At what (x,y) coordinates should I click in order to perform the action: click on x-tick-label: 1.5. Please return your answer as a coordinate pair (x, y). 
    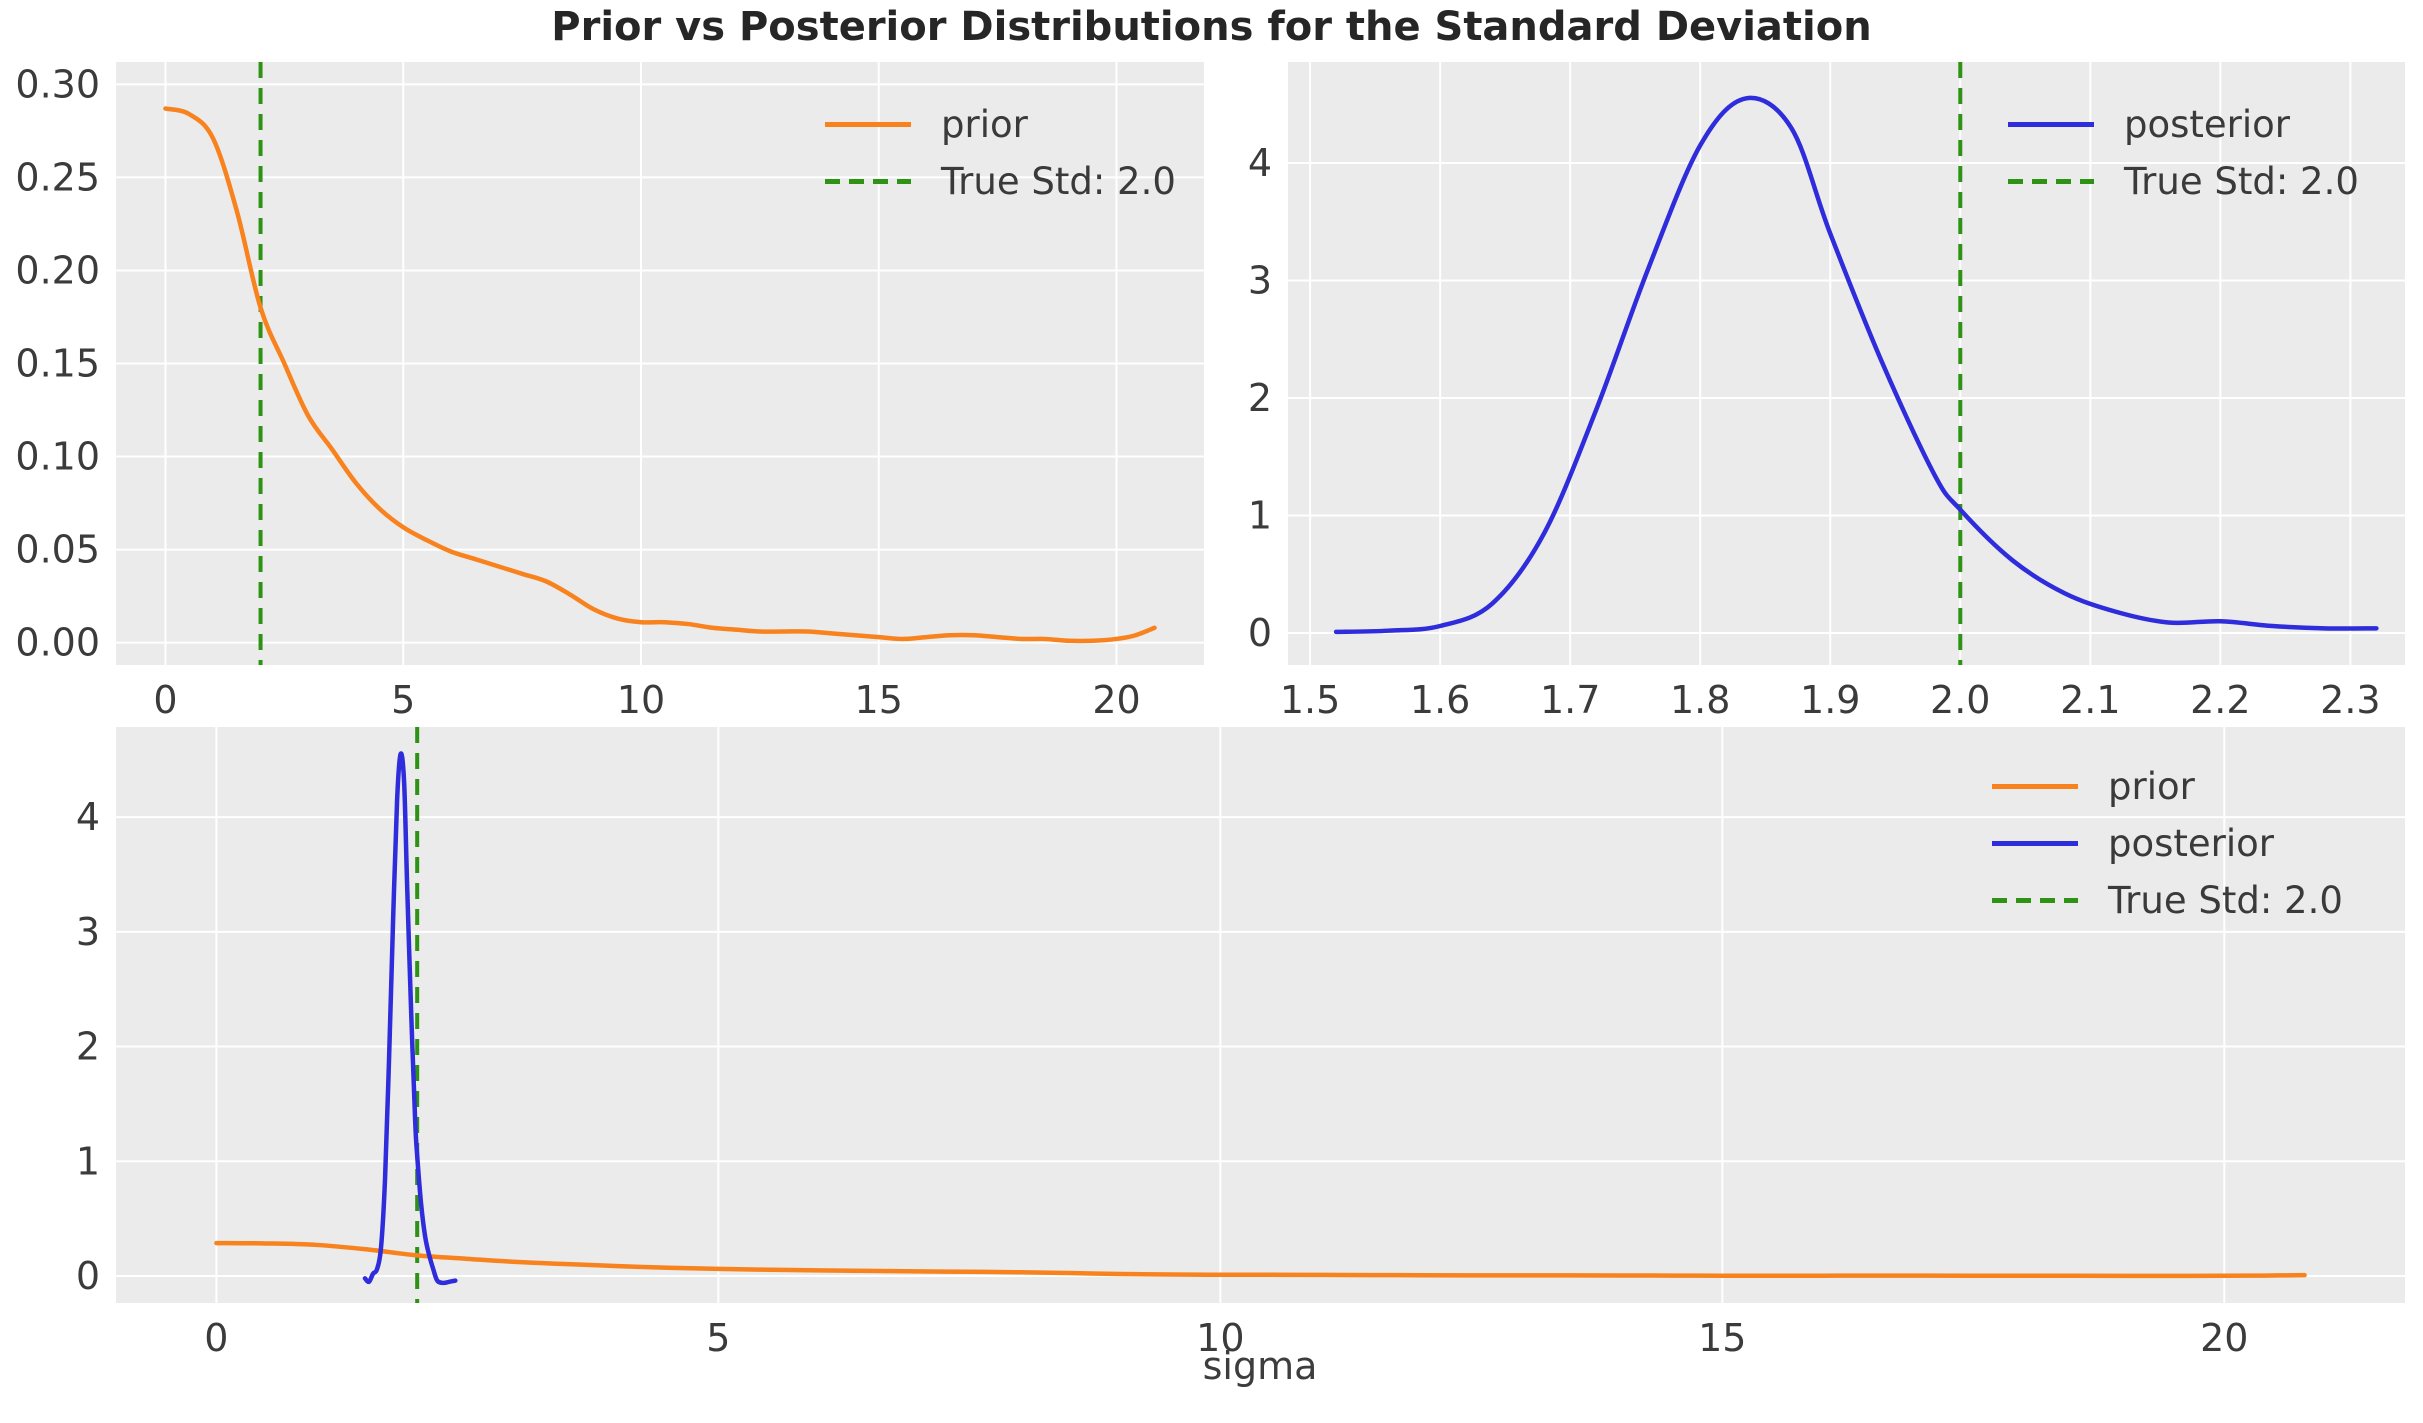
    Looking at the image, I should click on (1310, 700).